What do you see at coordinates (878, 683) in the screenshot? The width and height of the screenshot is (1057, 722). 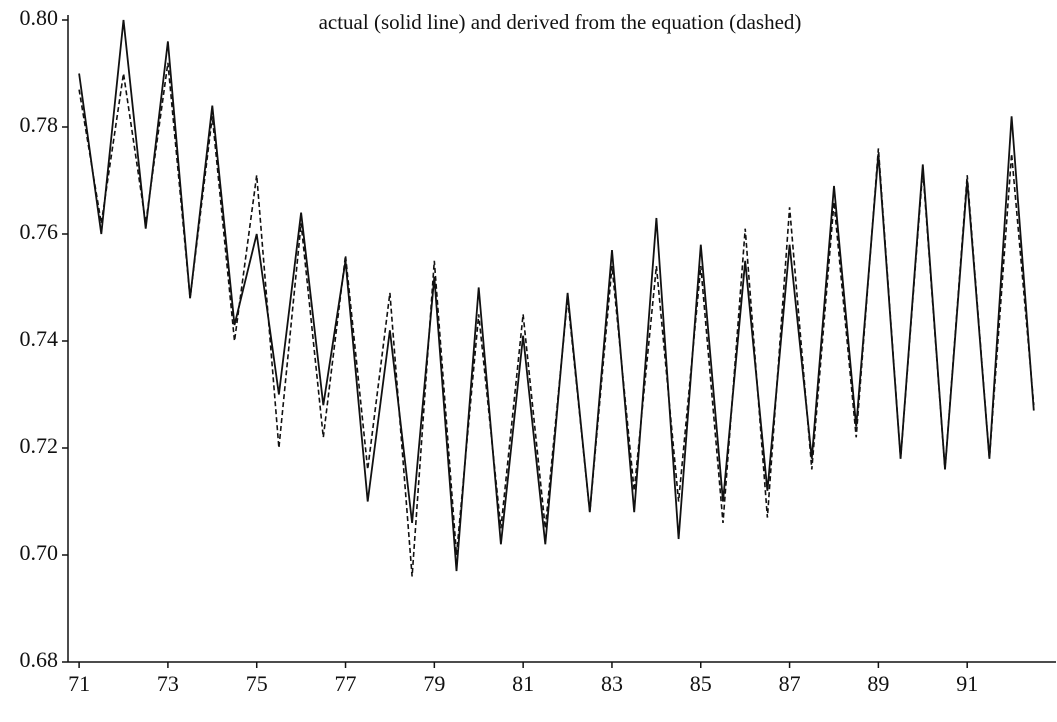 I see `x-tick-label: 89` at bounding box center [878, 683].